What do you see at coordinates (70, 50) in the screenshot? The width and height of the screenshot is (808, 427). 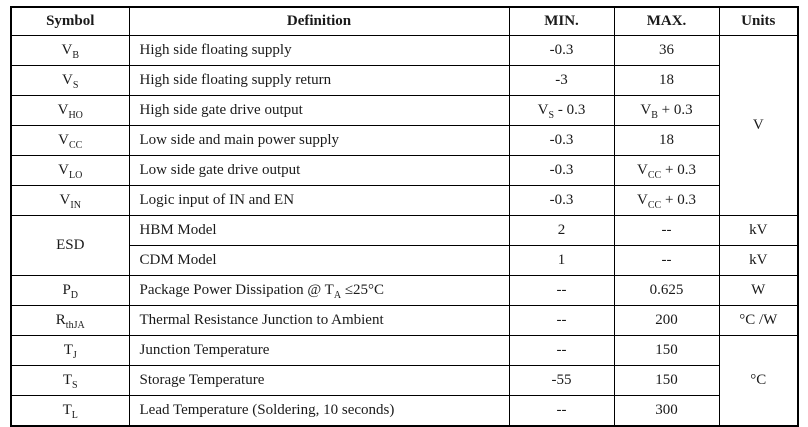 I see `cell-symbol: VB` at bounding box center [70, 50].